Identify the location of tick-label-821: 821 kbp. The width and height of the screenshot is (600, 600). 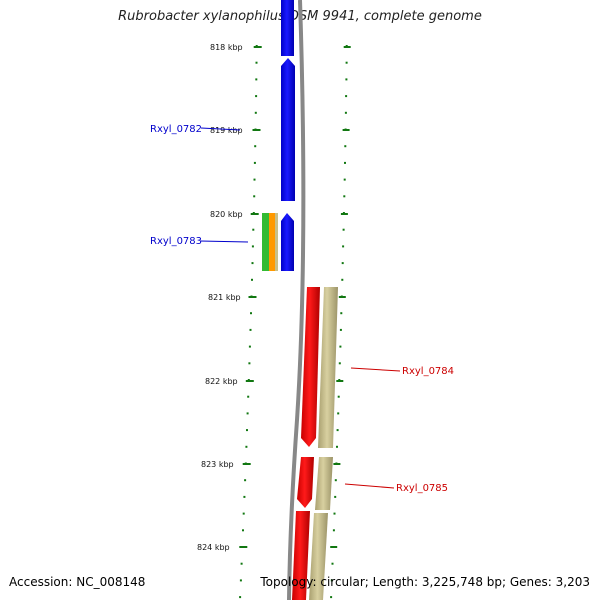
(224, 297).